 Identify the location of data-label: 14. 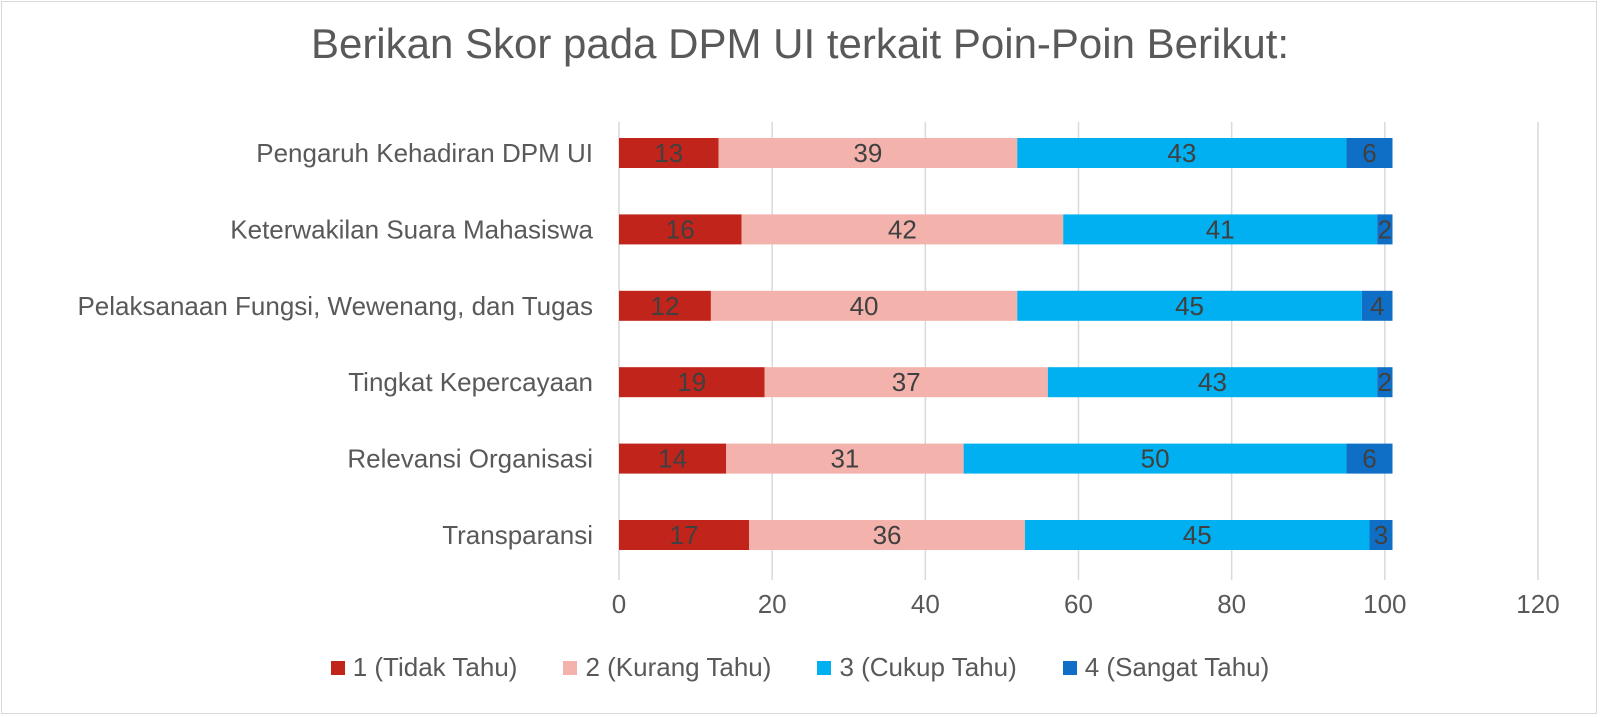
(672, 459).